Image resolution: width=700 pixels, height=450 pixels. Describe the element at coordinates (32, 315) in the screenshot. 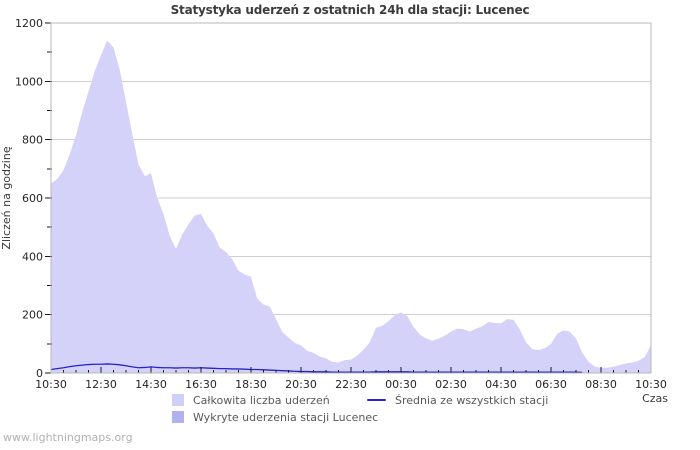

I see `y-tick-label: 200` at that location.